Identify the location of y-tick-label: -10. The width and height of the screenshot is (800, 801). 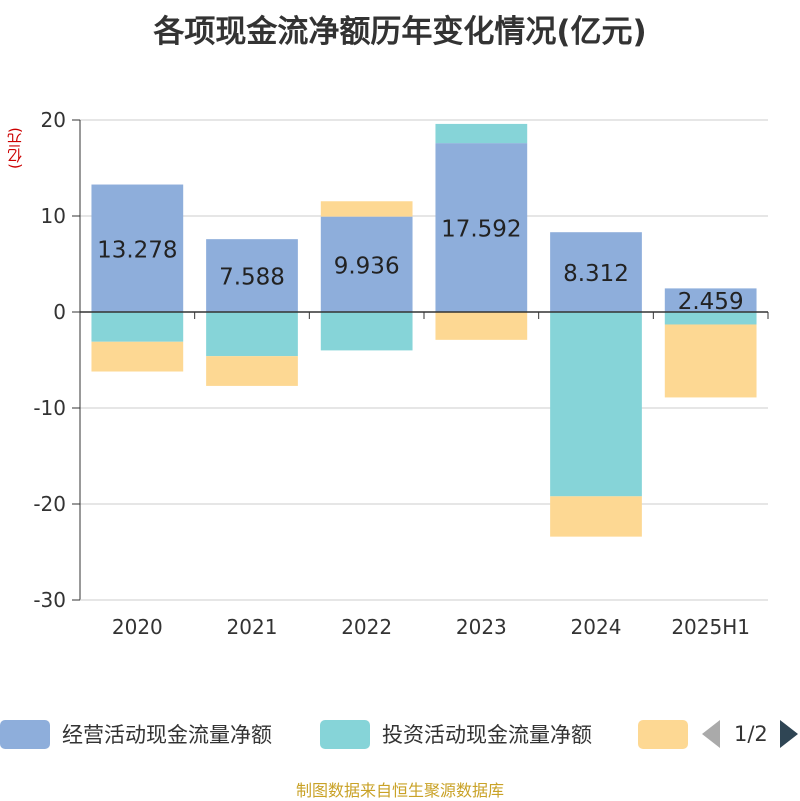
(49, 408).